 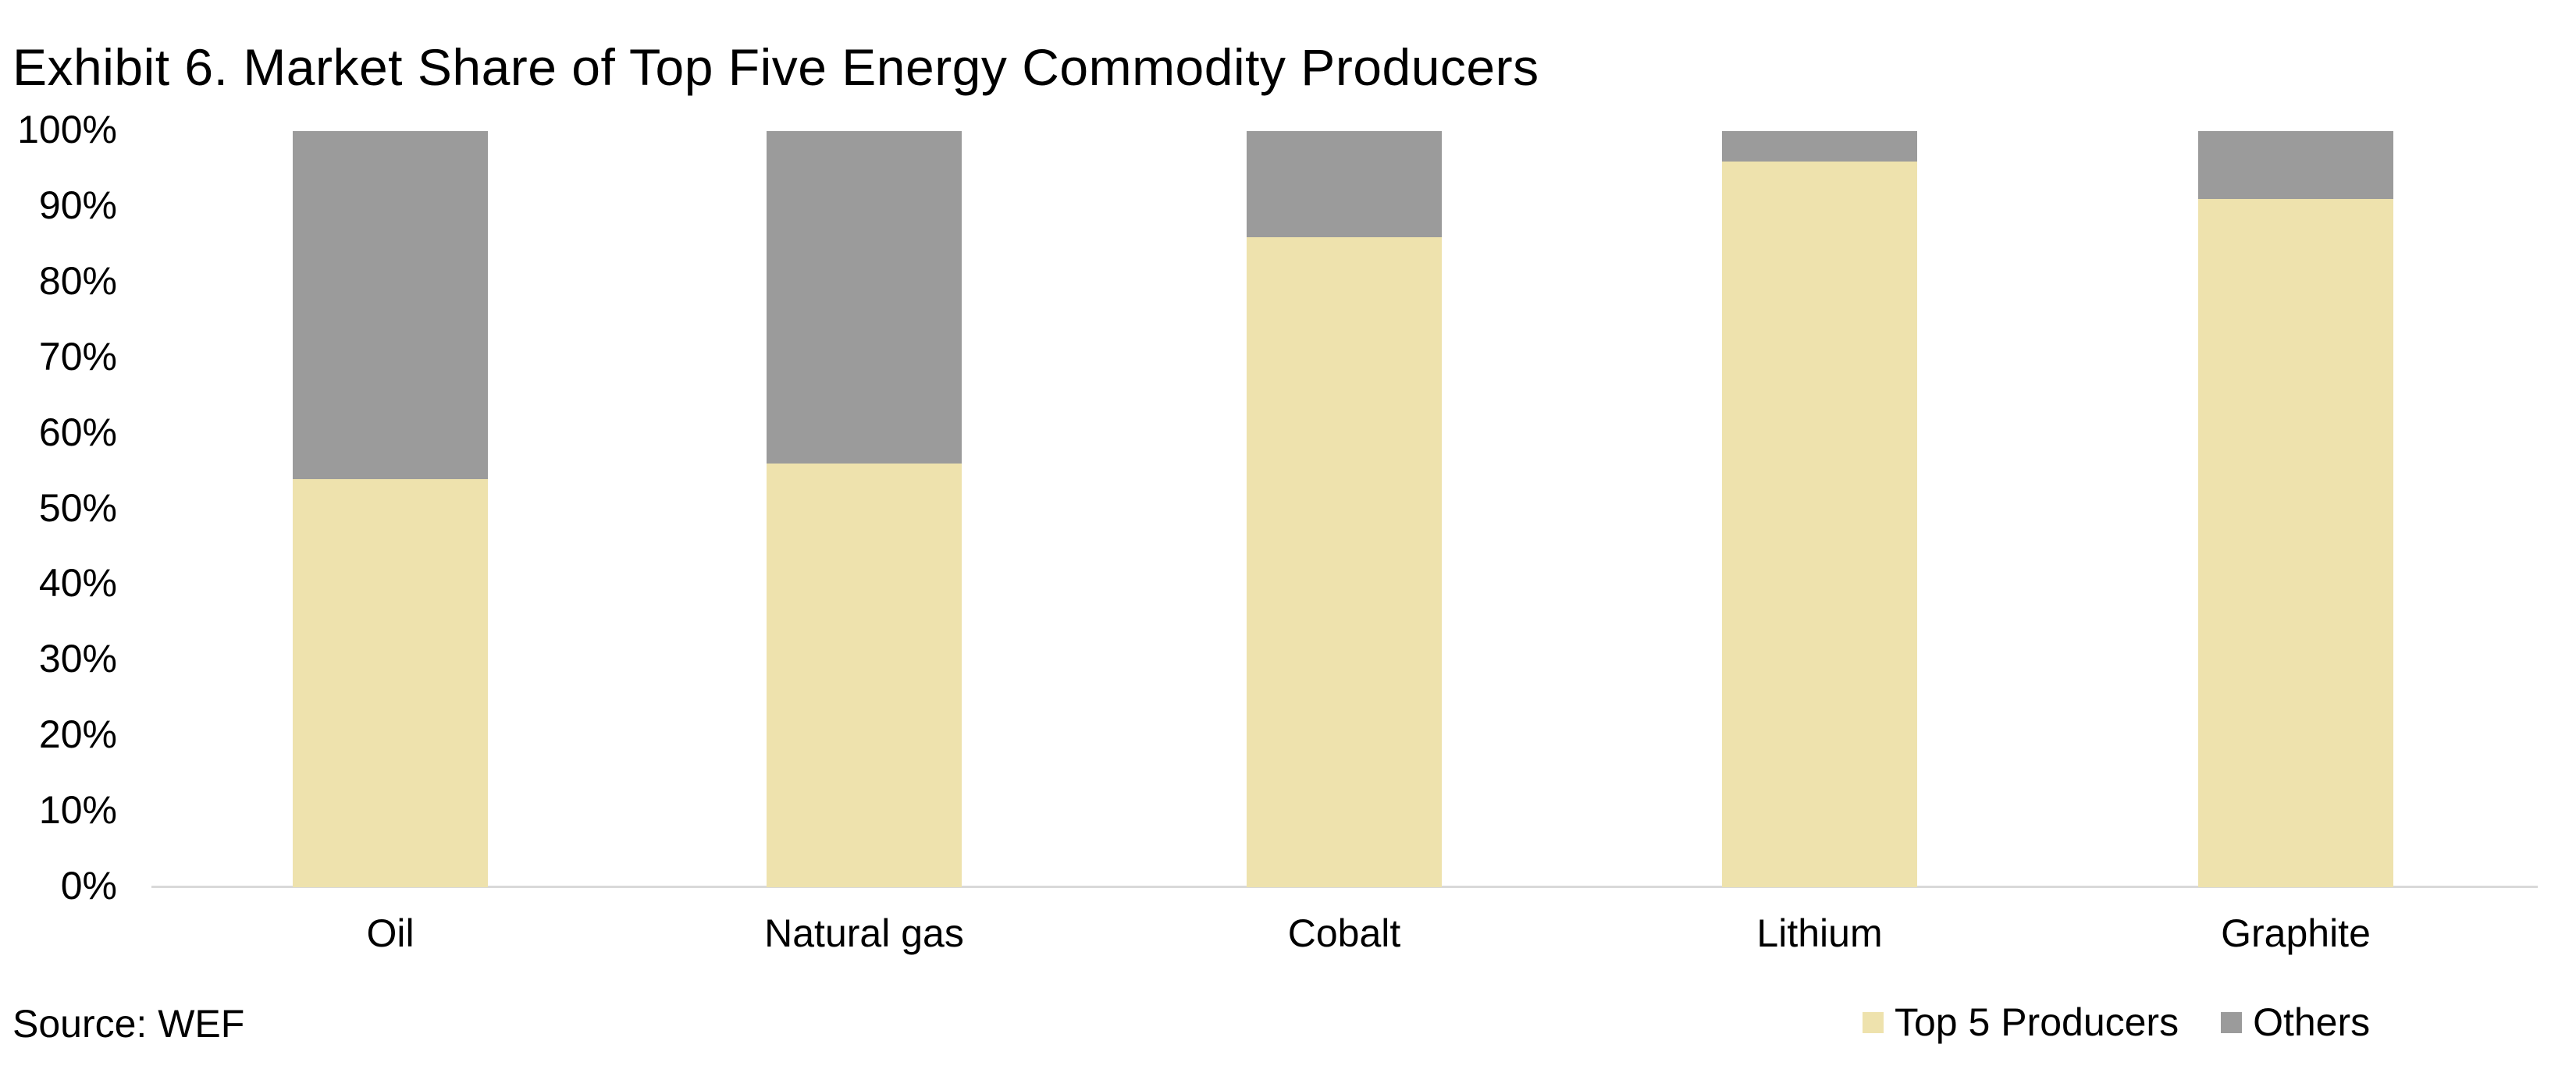 I want to click on y-tick-label-10: 10%, so click(x=77, y=810).